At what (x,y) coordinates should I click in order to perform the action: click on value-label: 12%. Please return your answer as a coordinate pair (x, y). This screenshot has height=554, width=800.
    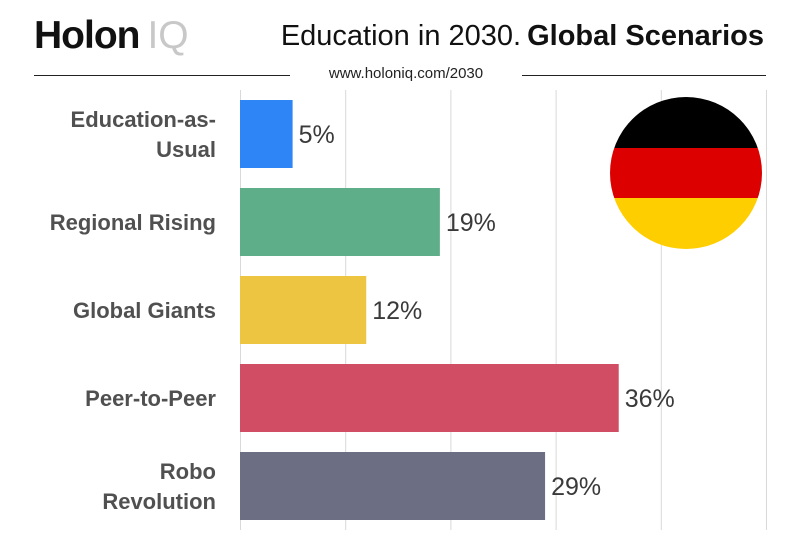
    Looking at the image, I should click on (397, 311).